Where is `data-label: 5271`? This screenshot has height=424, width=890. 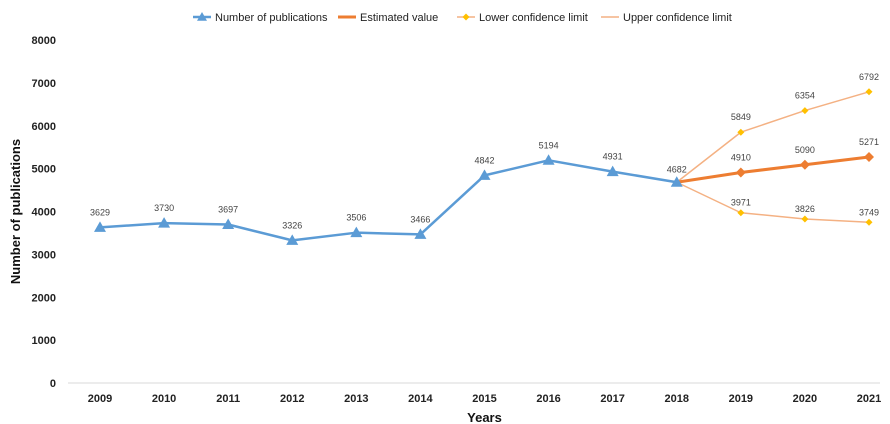
data-label: 5271 is located at coordinates (869, 142).